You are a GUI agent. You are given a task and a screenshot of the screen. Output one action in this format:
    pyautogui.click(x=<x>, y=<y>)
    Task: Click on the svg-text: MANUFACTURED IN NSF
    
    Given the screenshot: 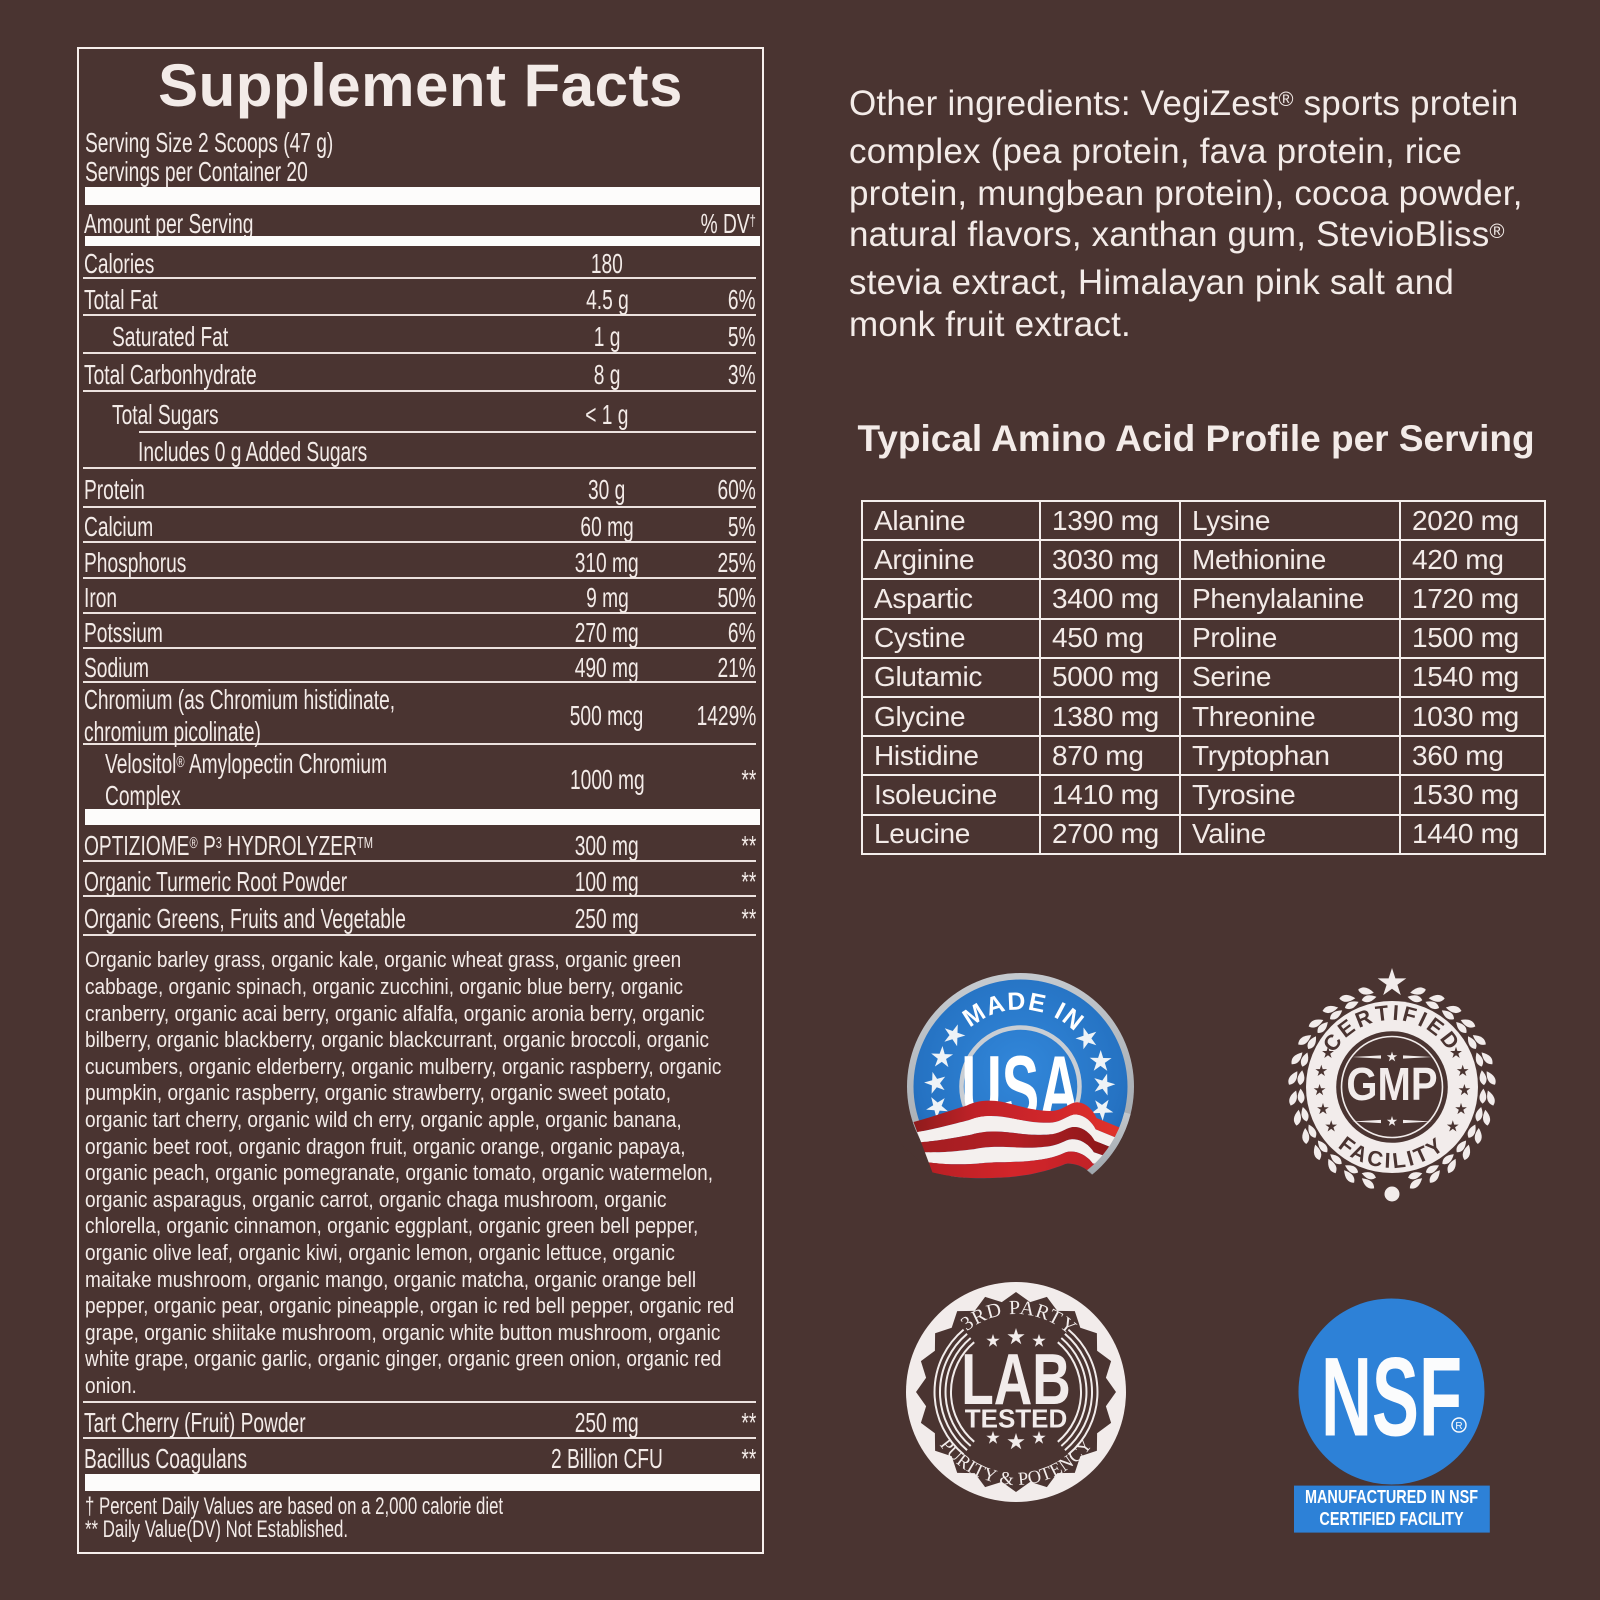 What is the action you would take?
    pyautogui.click(x=1391, y=1496)
    